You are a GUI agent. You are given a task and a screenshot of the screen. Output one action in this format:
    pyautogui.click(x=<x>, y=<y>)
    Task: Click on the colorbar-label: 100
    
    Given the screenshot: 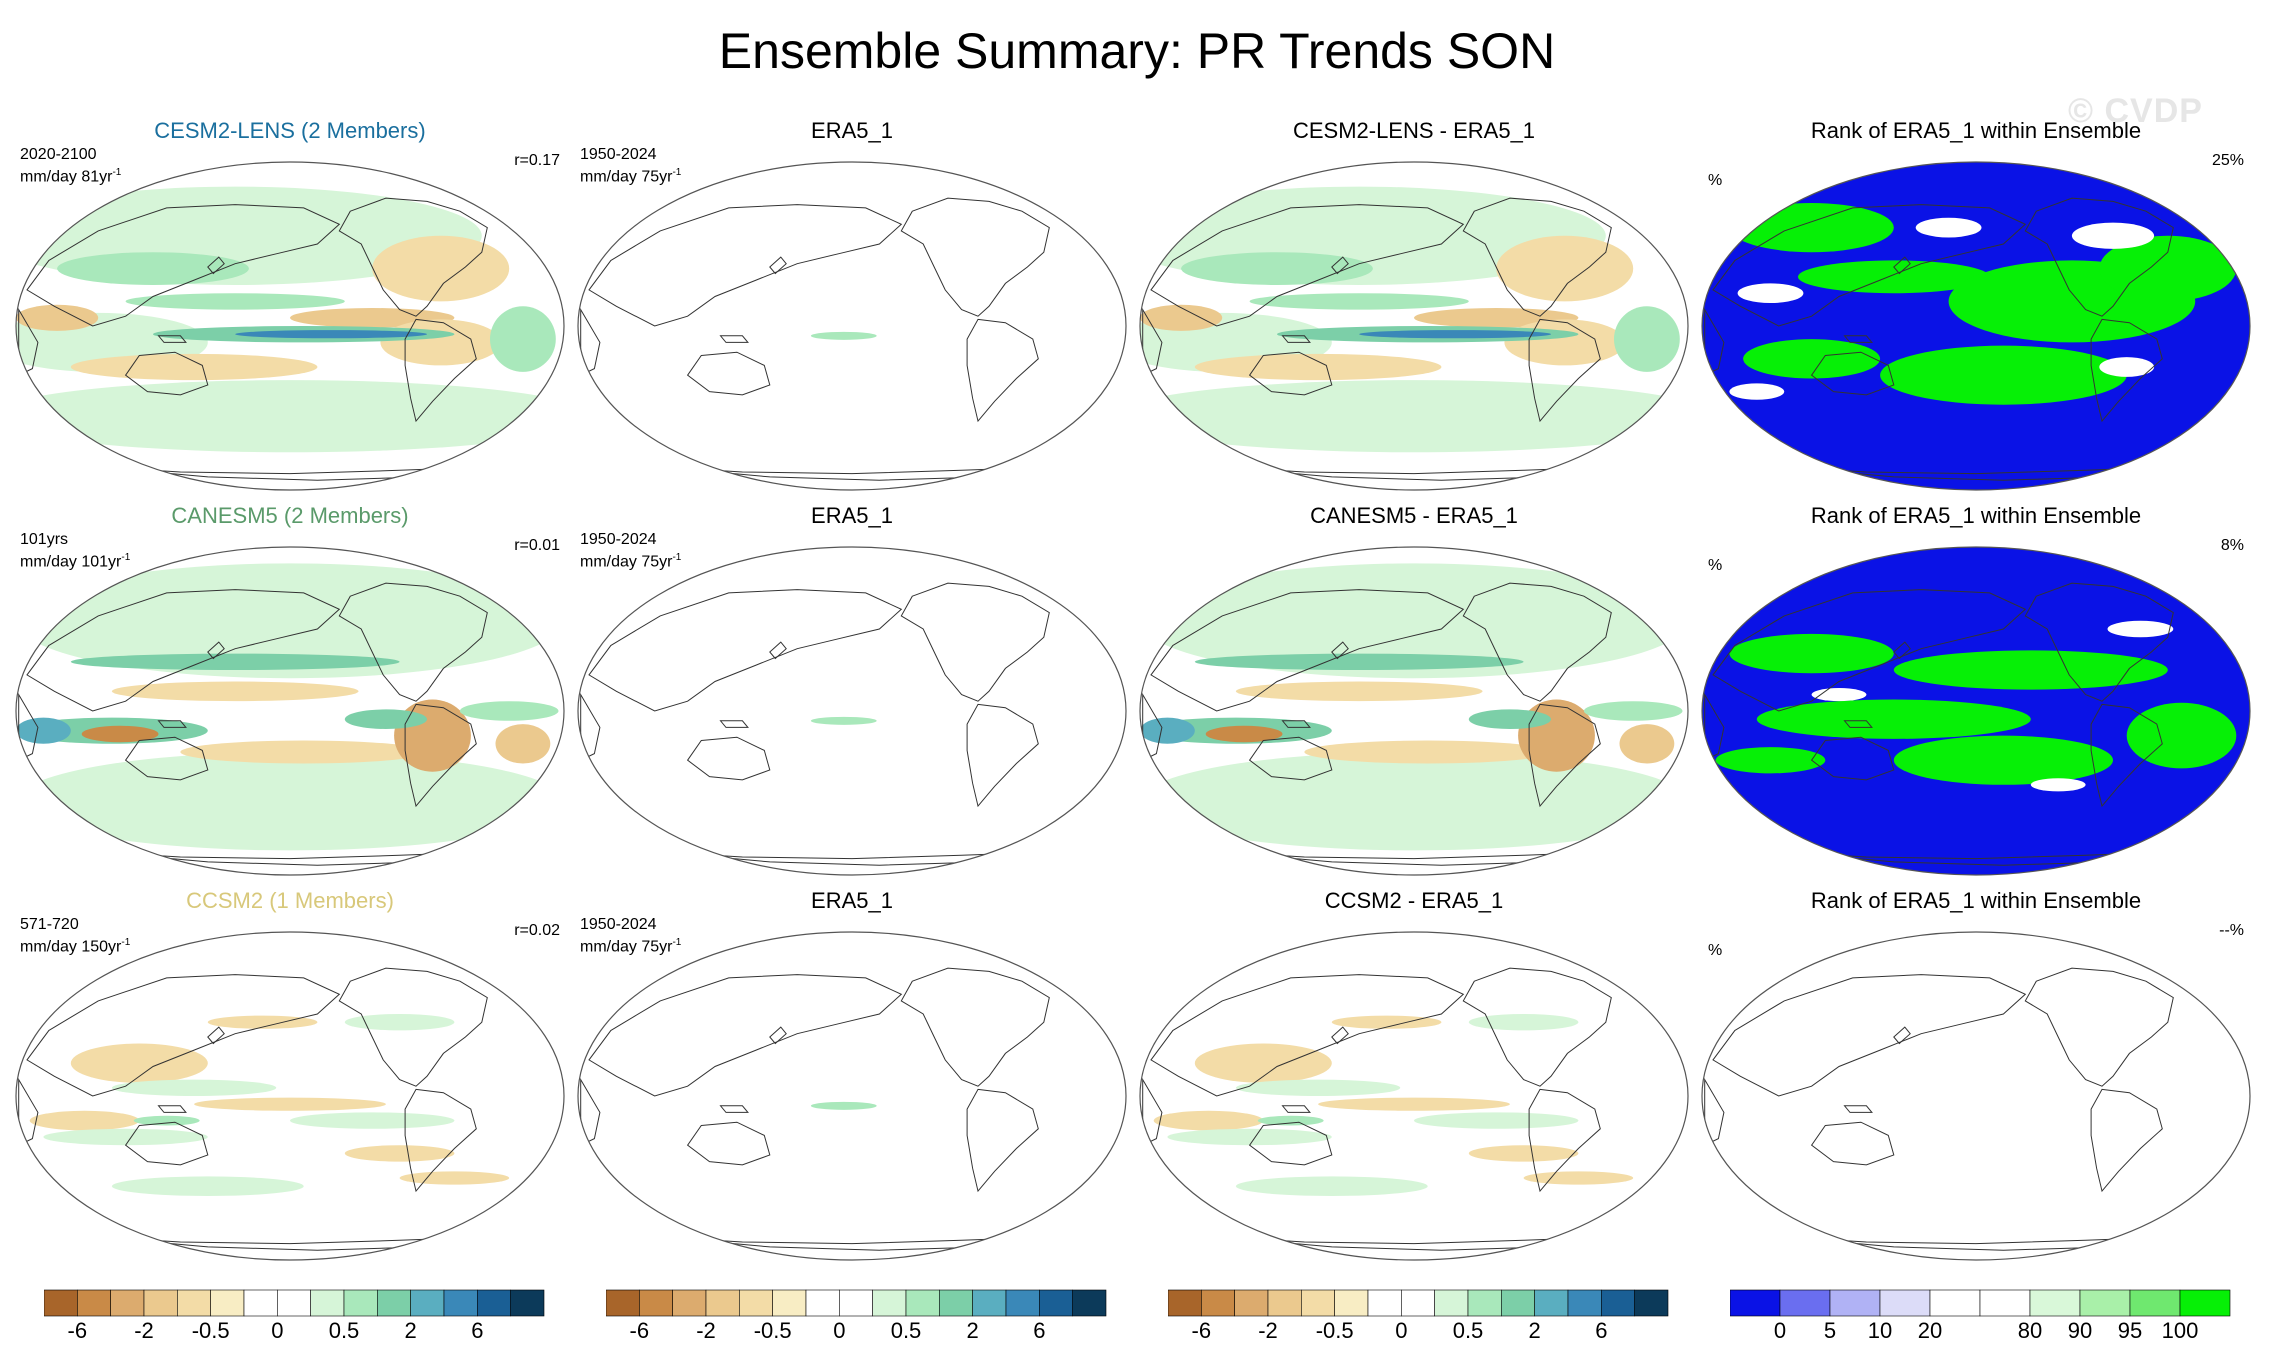 What is the action you would take?
    pyautogui.click(x=2180, y=1330)
    